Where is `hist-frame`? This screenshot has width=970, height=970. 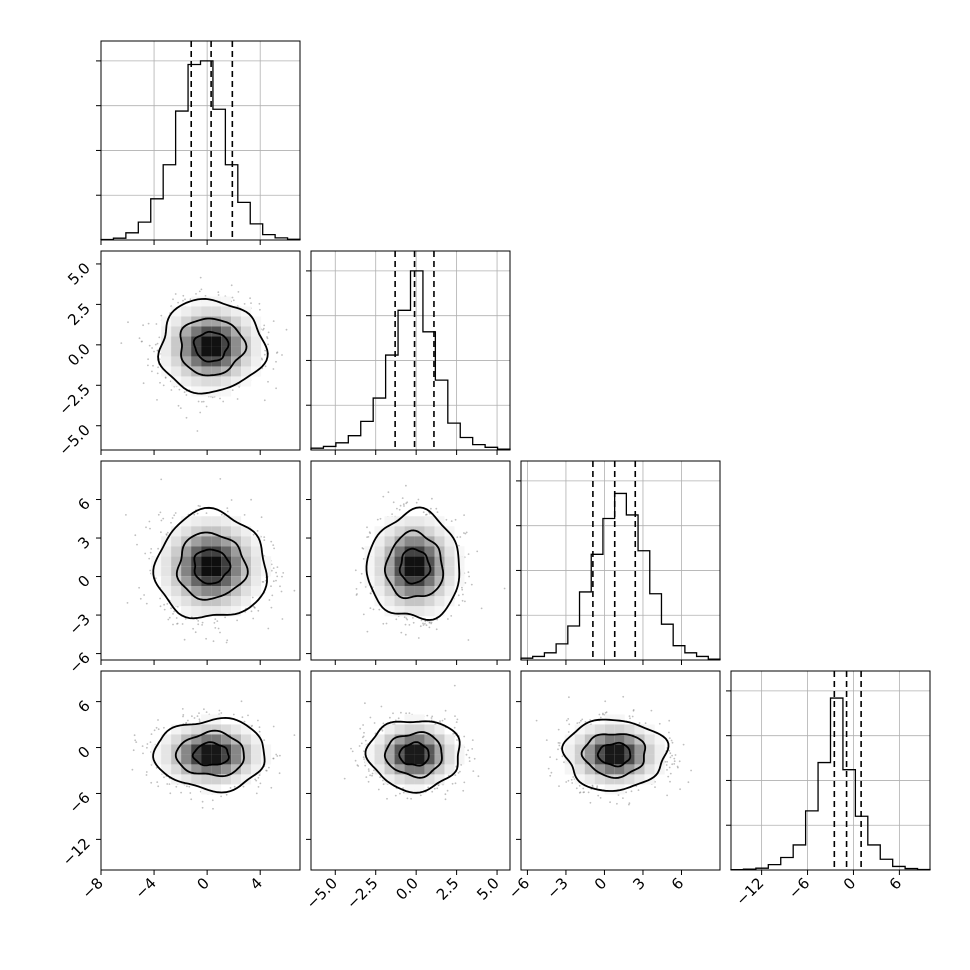 hist-frame is located at coordinates (200, 140).